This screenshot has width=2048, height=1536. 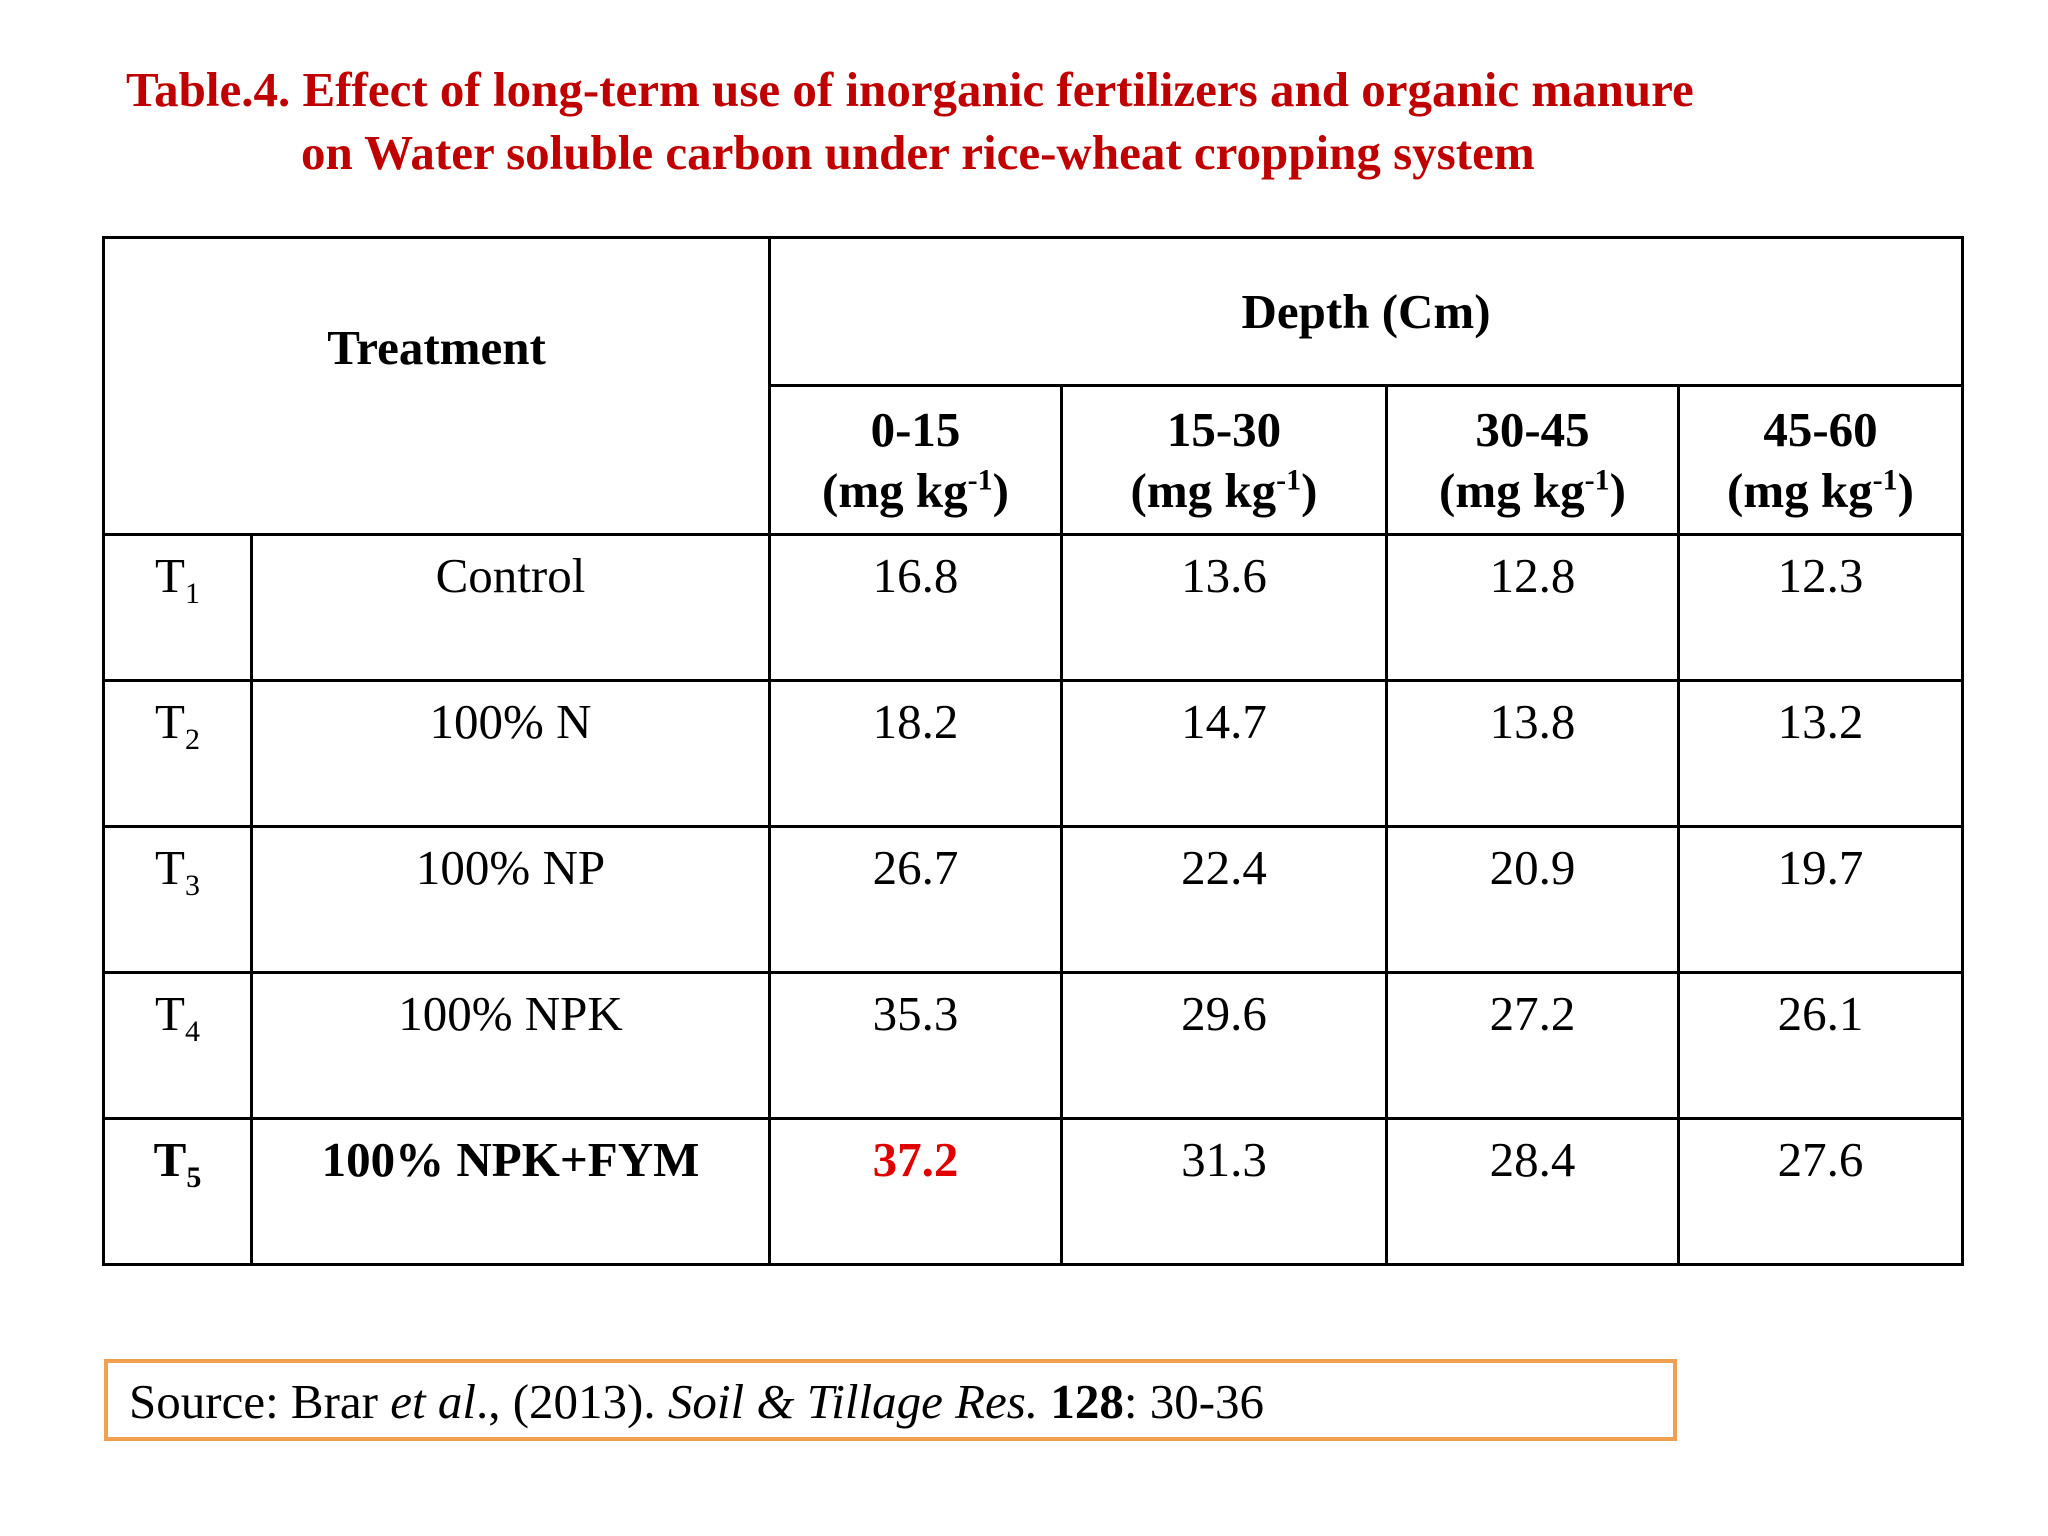 What do you see at coordinates (1532, 460) in the screenshot?
I see `depth-column-header: 30-45 (mg kg-1)` at bounding box center [1532, 460].